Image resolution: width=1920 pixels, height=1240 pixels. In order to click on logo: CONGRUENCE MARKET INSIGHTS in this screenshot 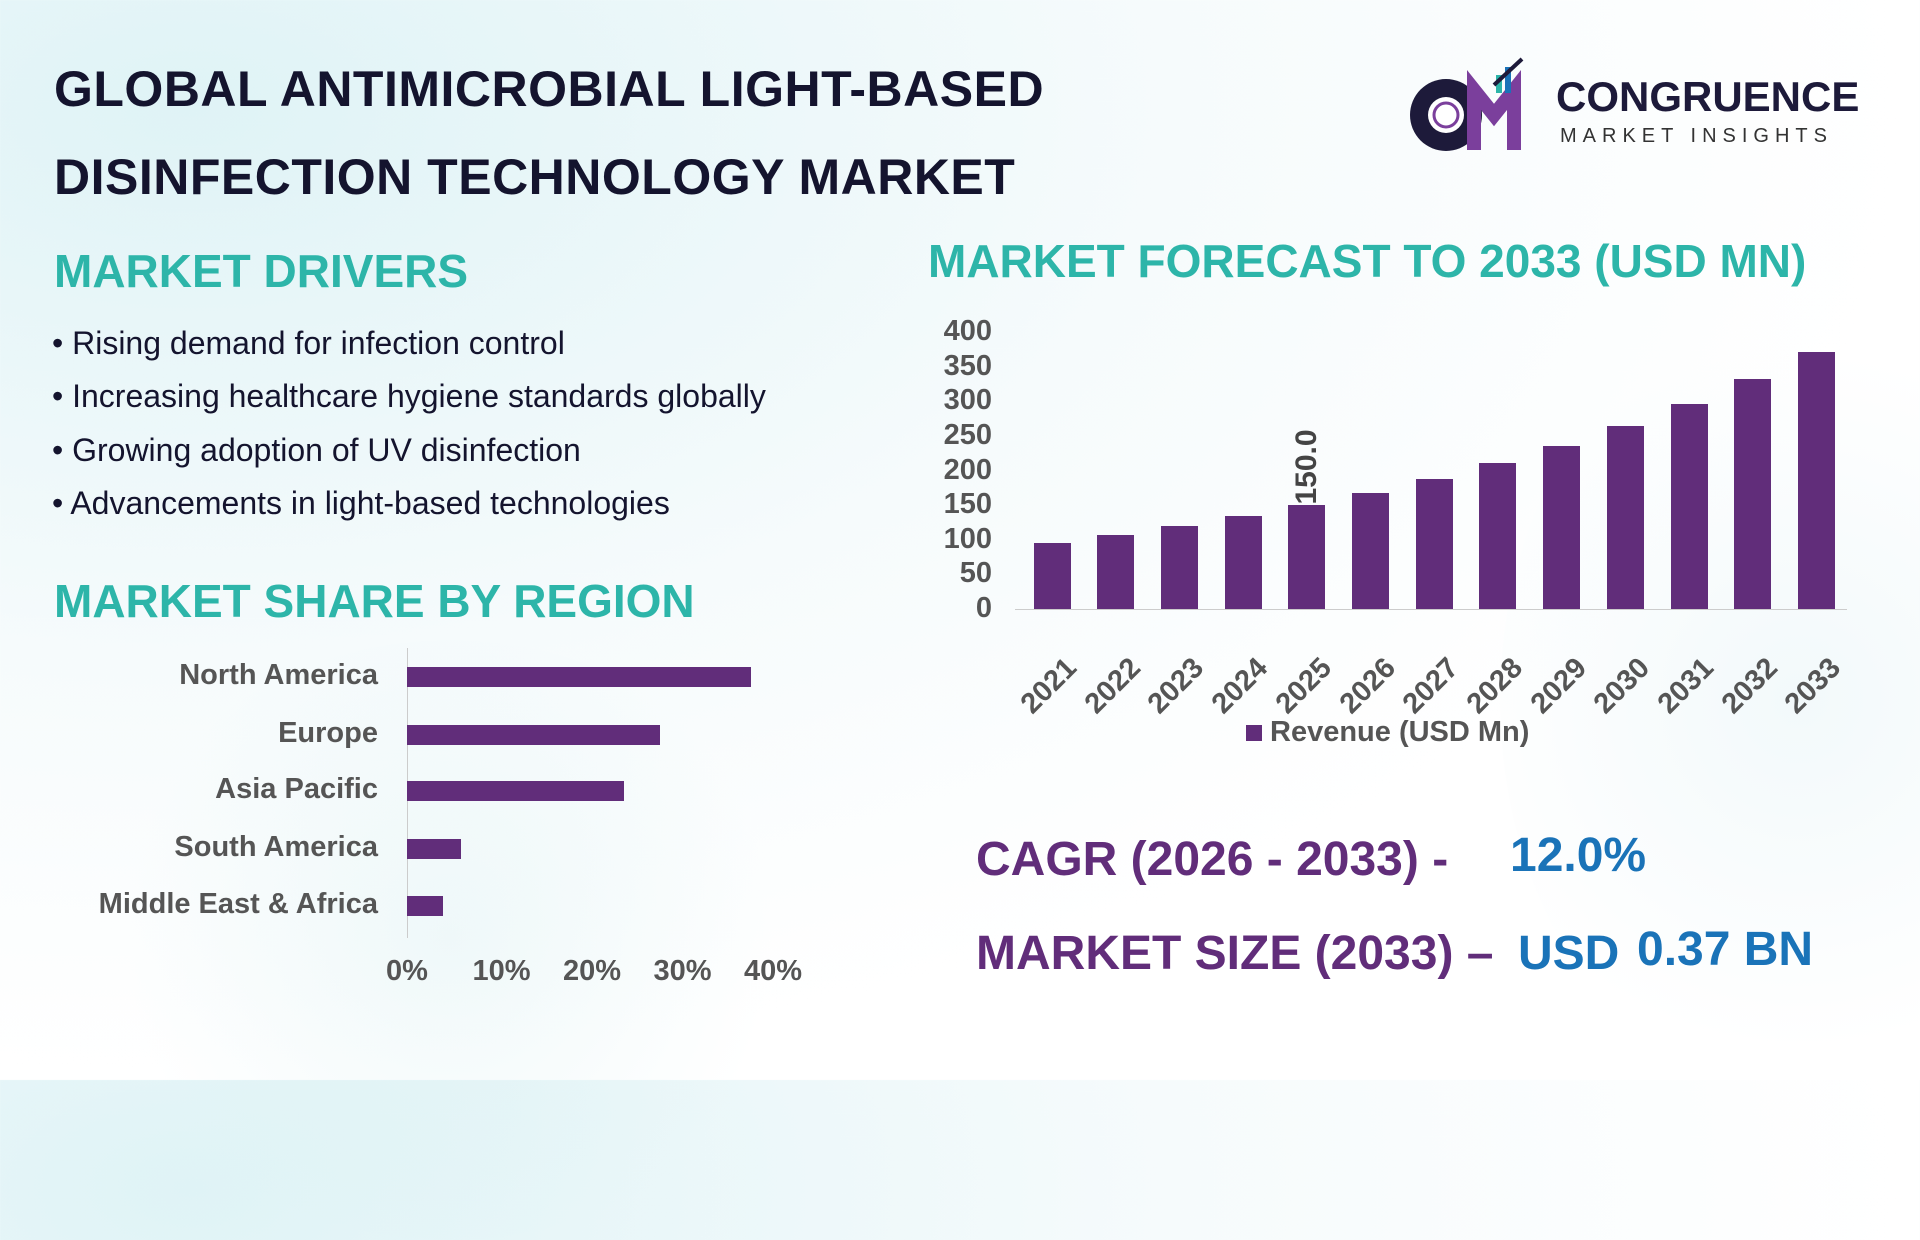, I will do `click(1639, 105)`.